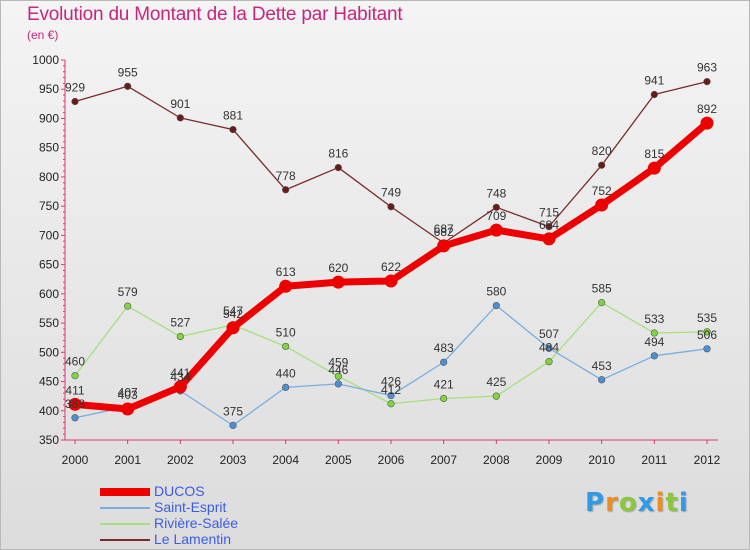  What do you see at coordinates (391, 267) in the screenshot?
I see `data-label-ducos: 622` at bounding box center [391, 267].